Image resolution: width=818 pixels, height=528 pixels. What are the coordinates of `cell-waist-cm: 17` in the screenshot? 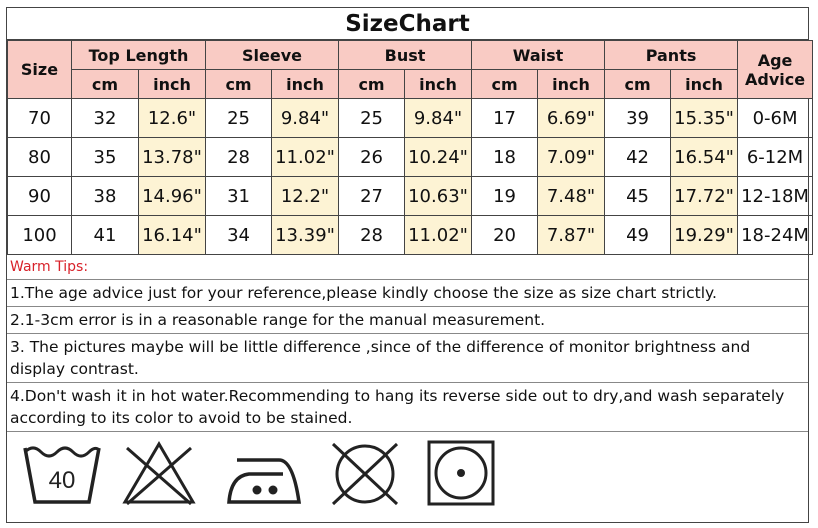 It's located at (505, 118).